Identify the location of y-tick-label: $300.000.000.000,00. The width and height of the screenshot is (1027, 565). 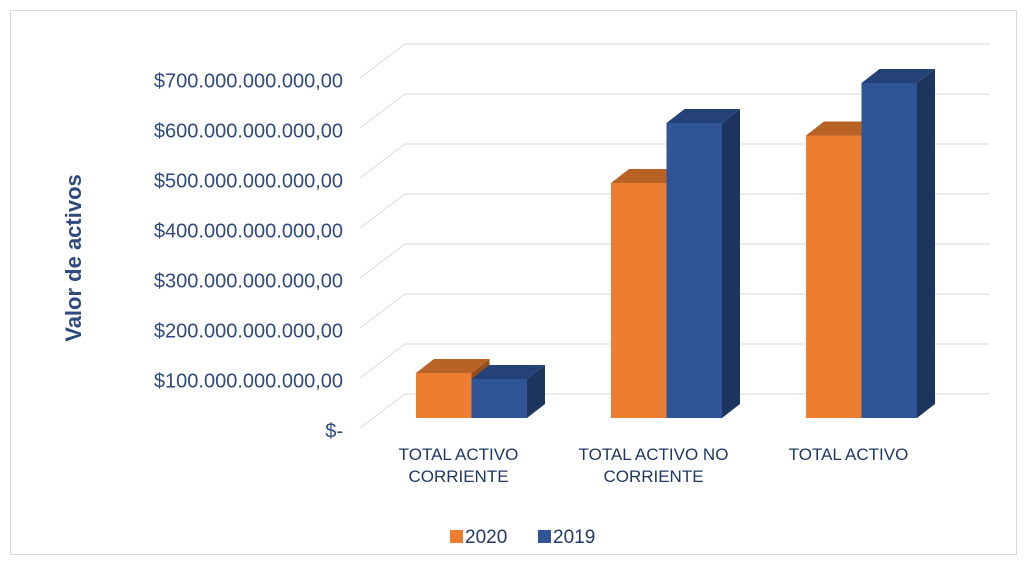
(248, 281).